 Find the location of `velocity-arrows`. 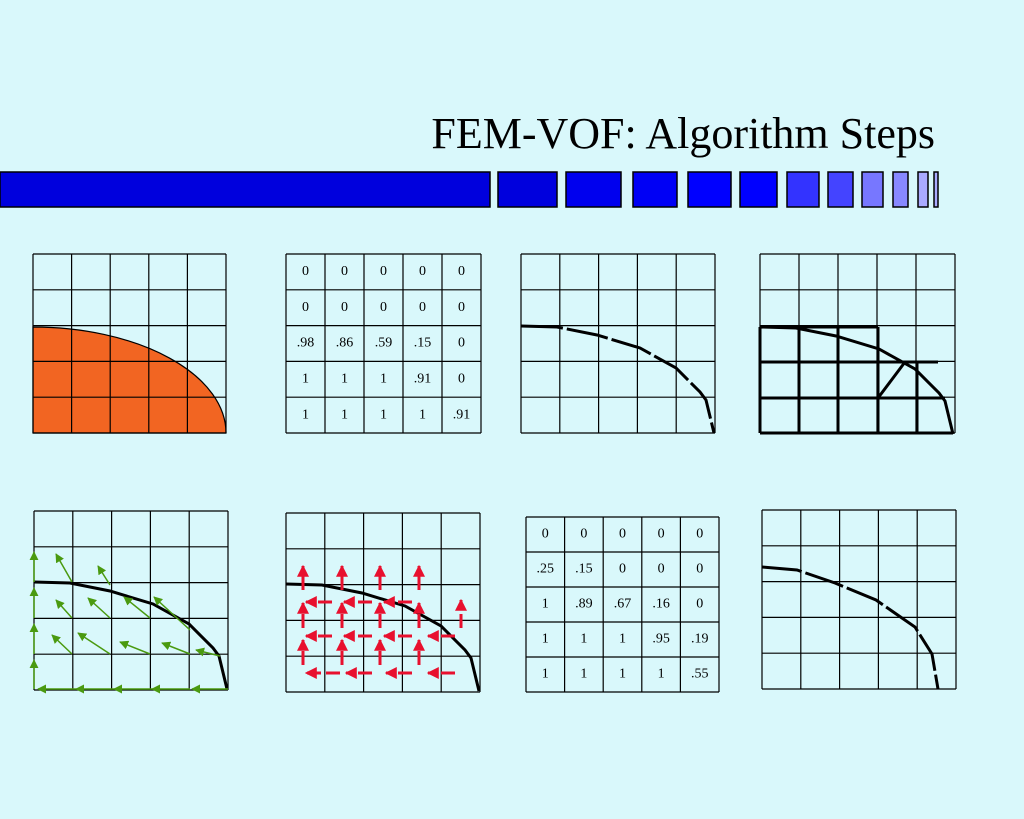

velocity-arrows is located at coordinates (128, 622).